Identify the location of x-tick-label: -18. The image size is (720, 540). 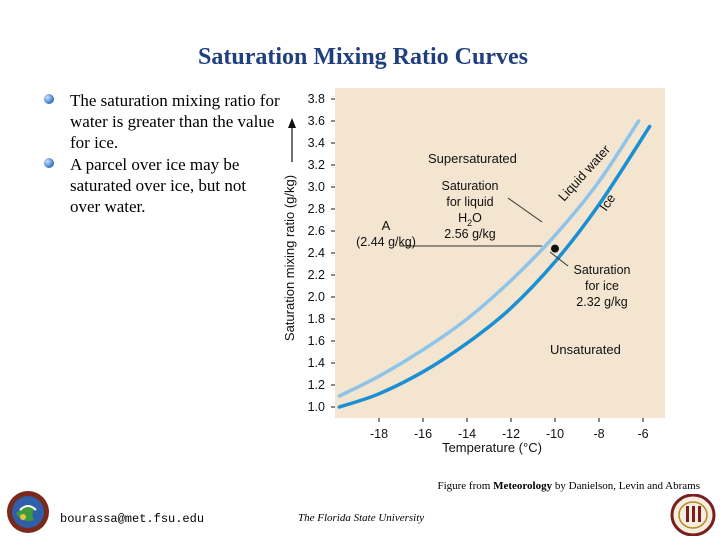
(379, 434).